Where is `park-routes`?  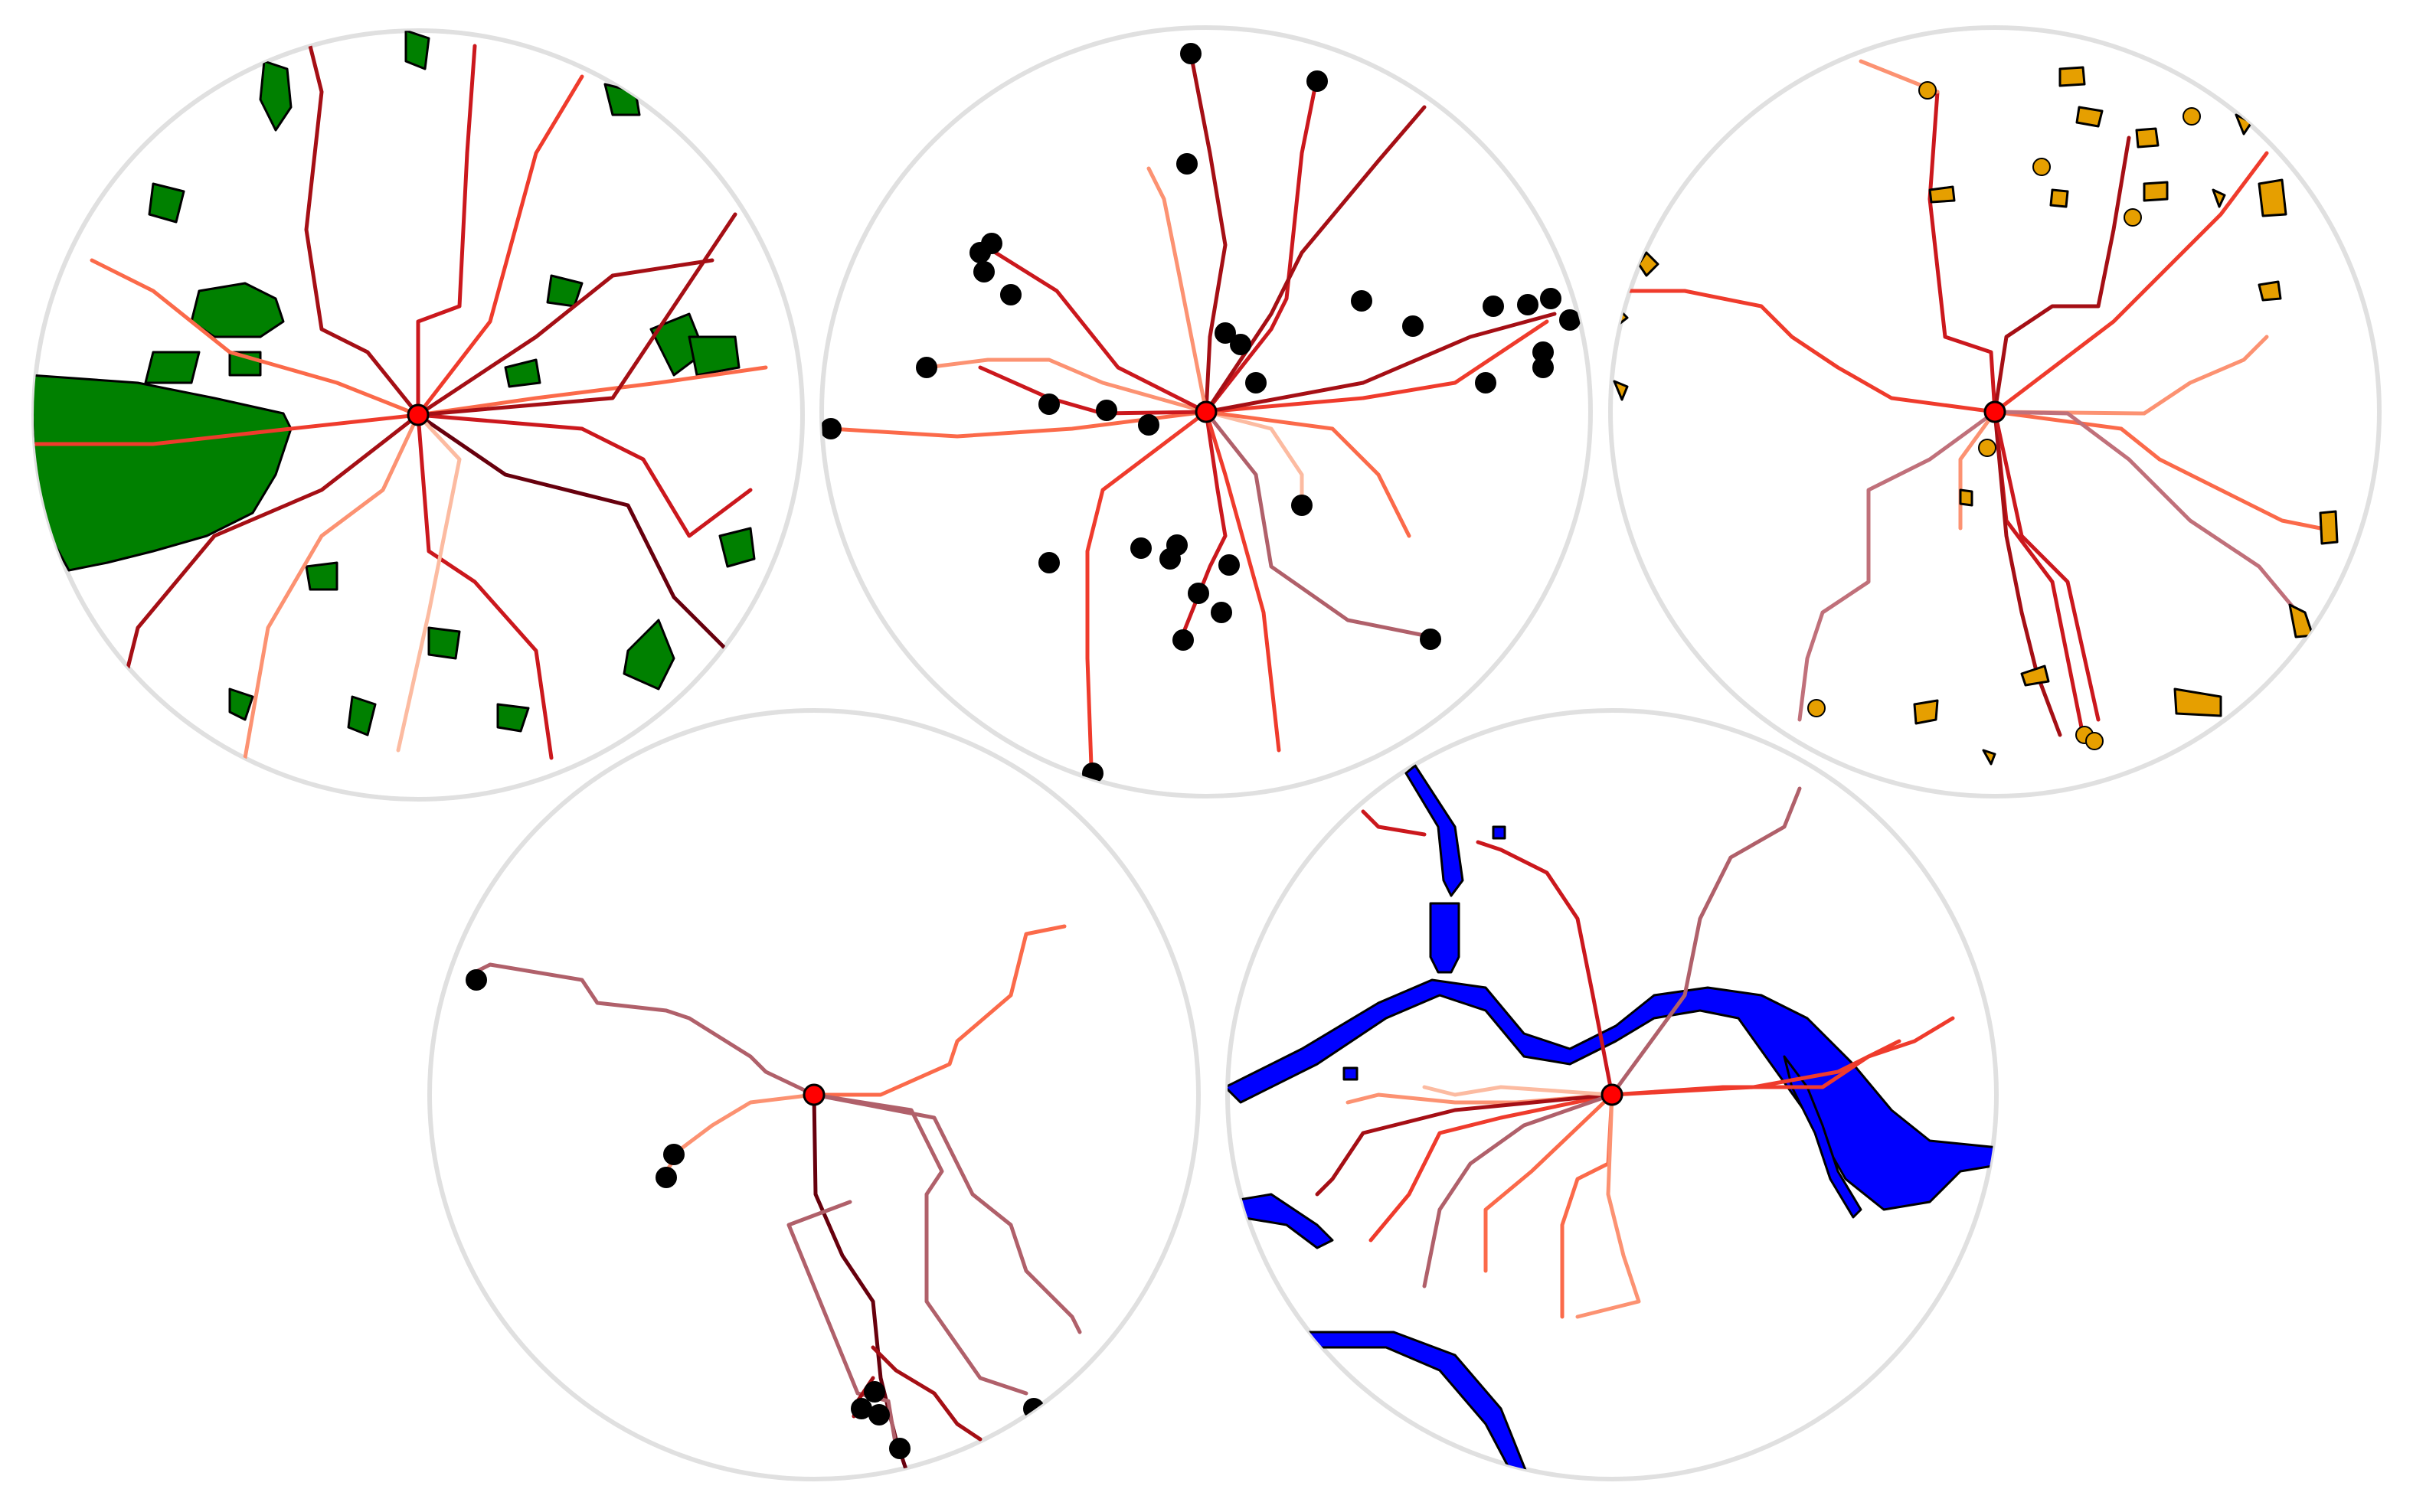 park-routes is located at coordinates (401, 395).